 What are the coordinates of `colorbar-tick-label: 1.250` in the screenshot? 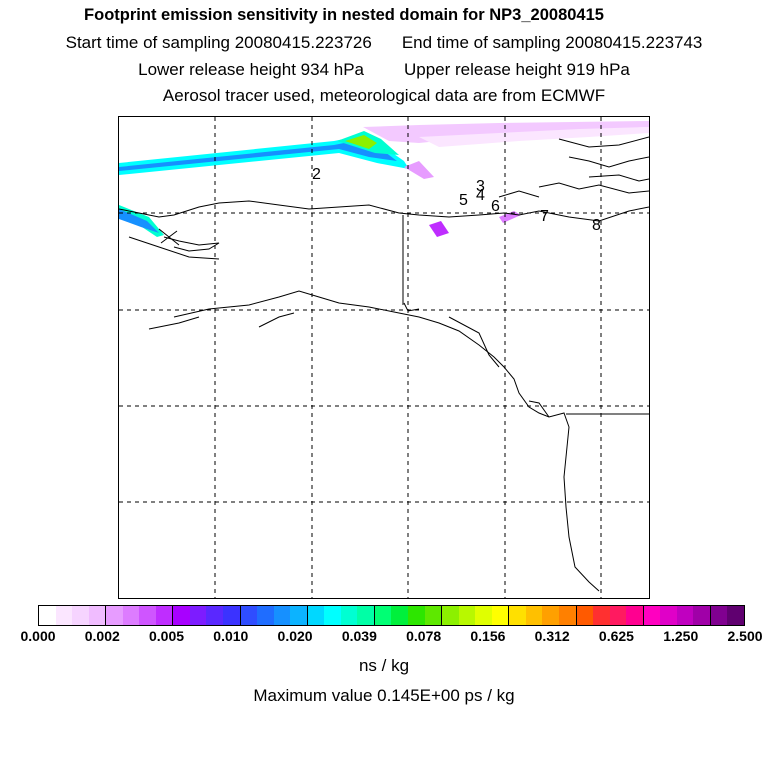 It's located at (681, 636).